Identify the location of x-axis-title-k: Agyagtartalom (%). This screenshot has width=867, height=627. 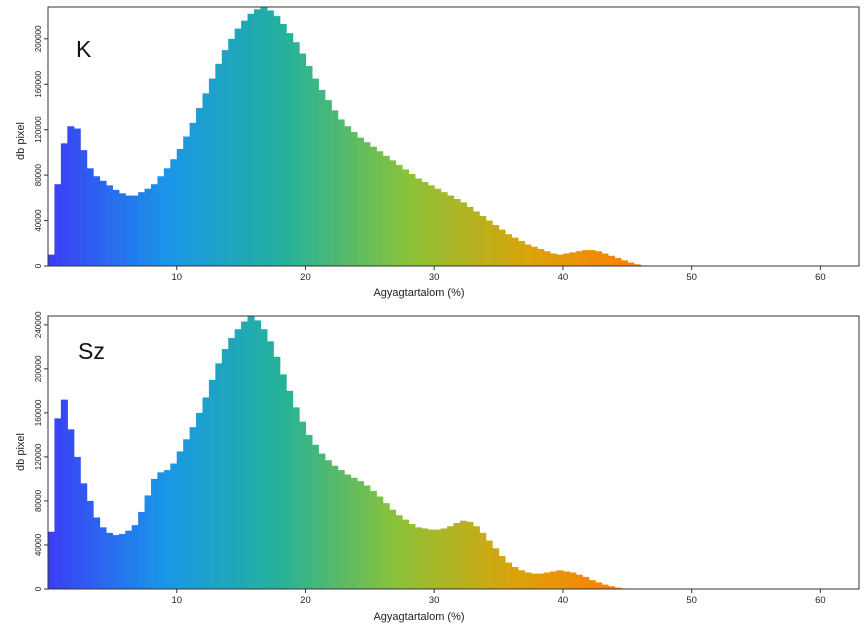
(418, 293).